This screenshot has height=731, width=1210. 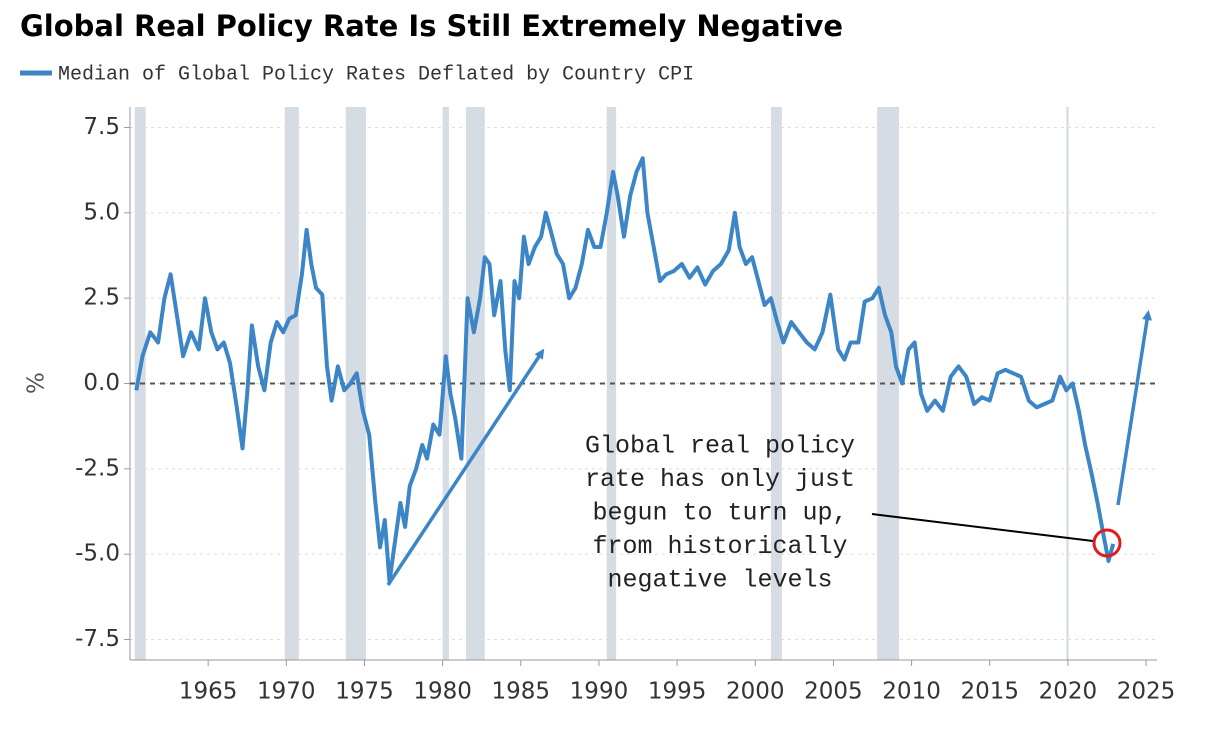 What do you see at coordinates (97, 468) in the screenshot?
I see `y-tick-label: -2.5` at bounding box center [97, 468].